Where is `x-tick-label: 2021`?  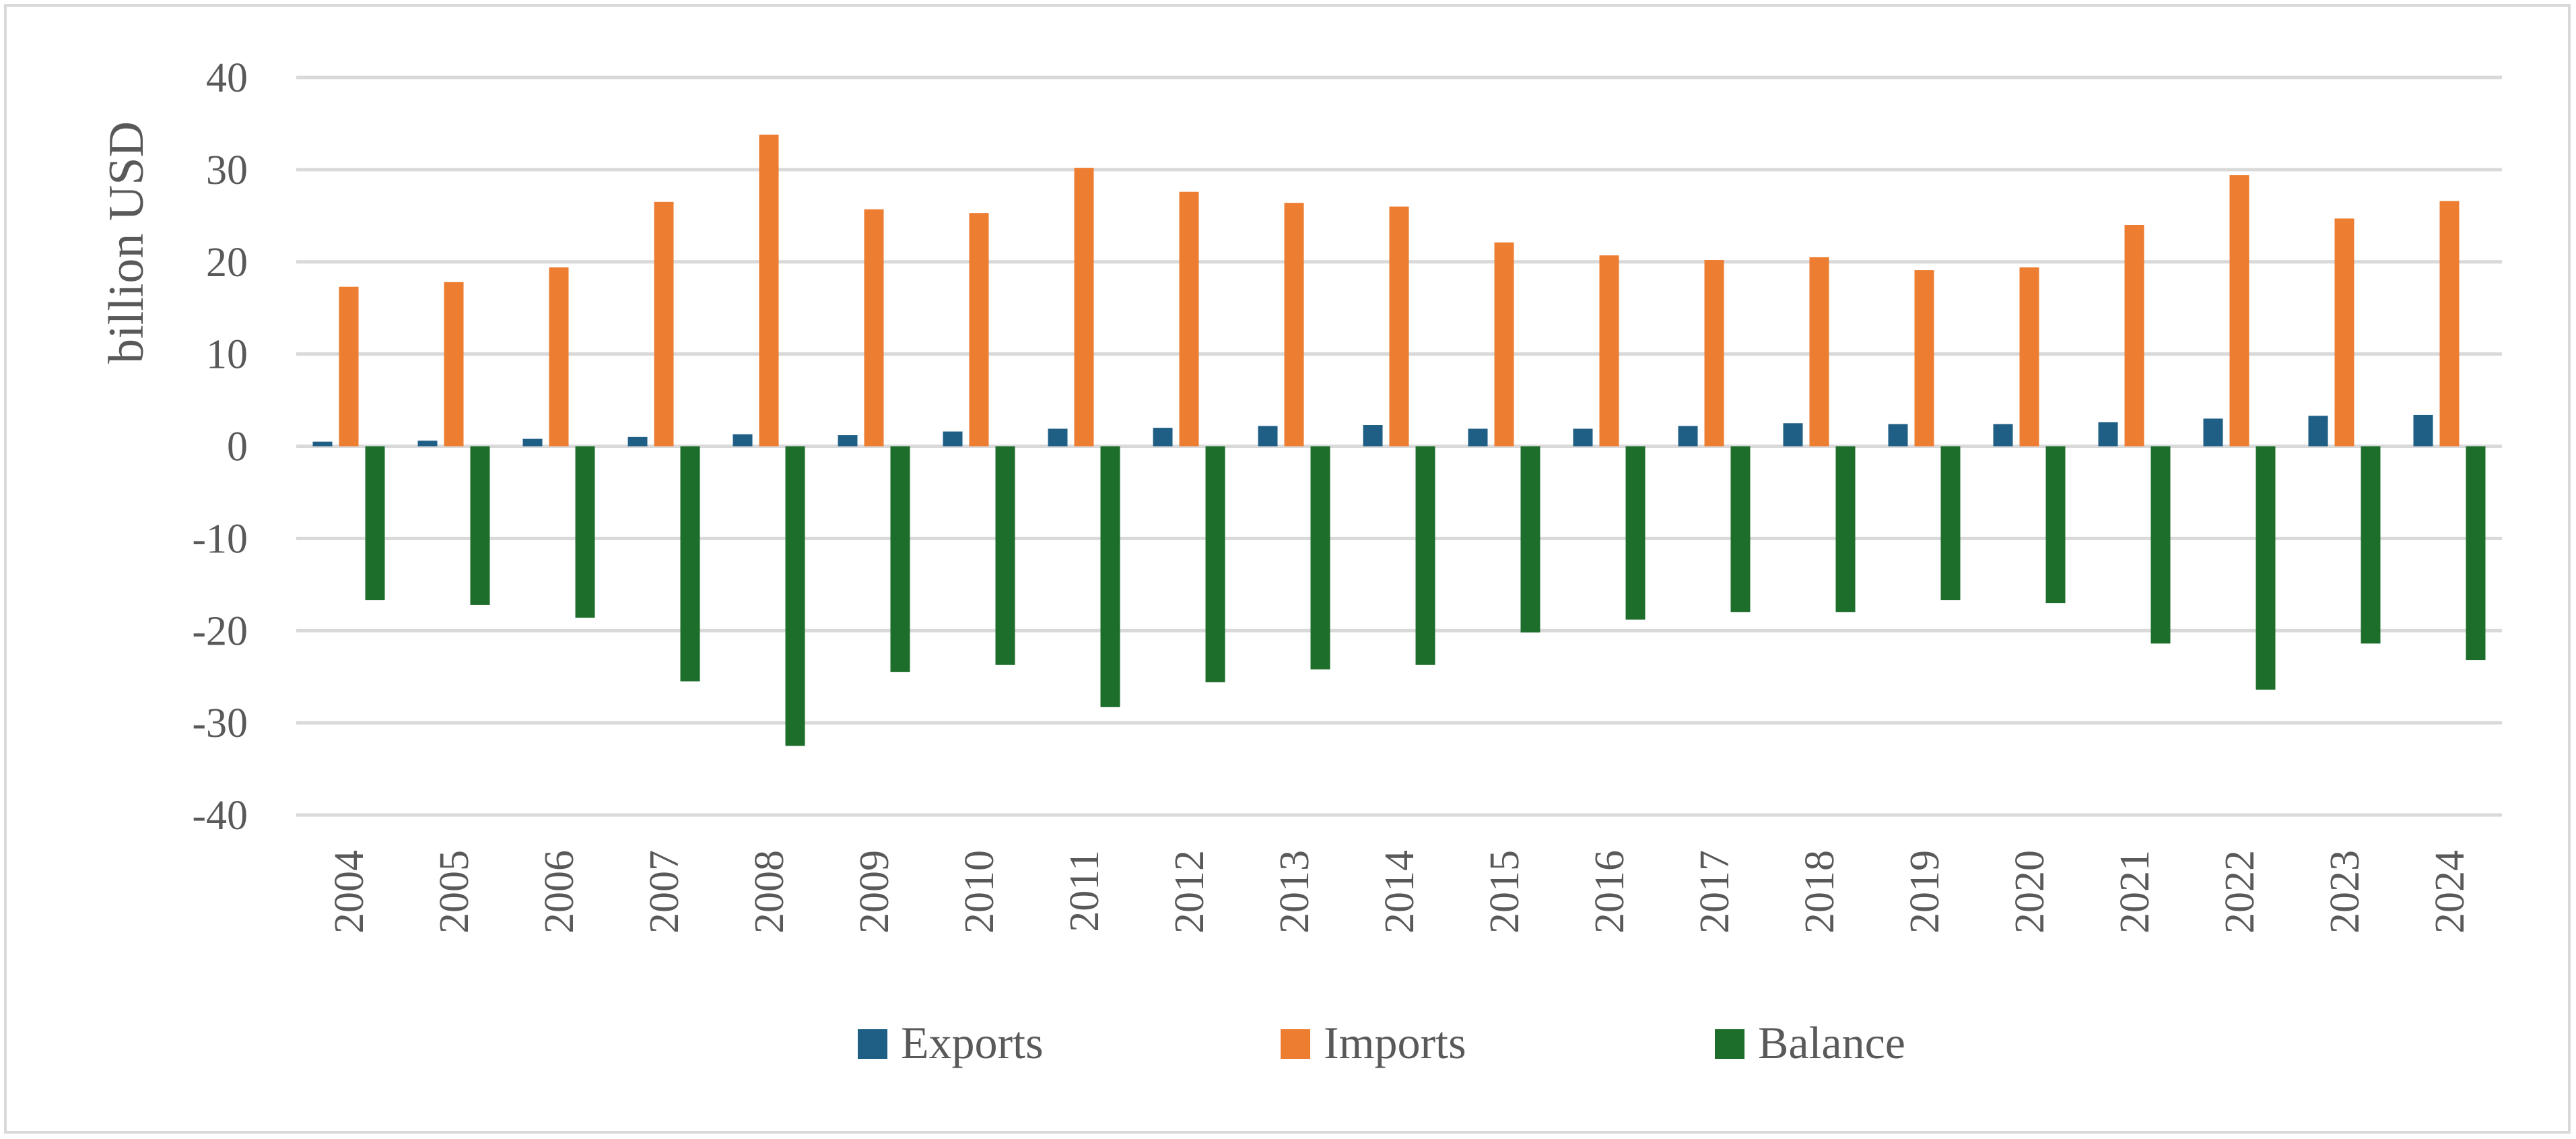
x-tick-label: 2021 is located at coordinates (2135, 892).